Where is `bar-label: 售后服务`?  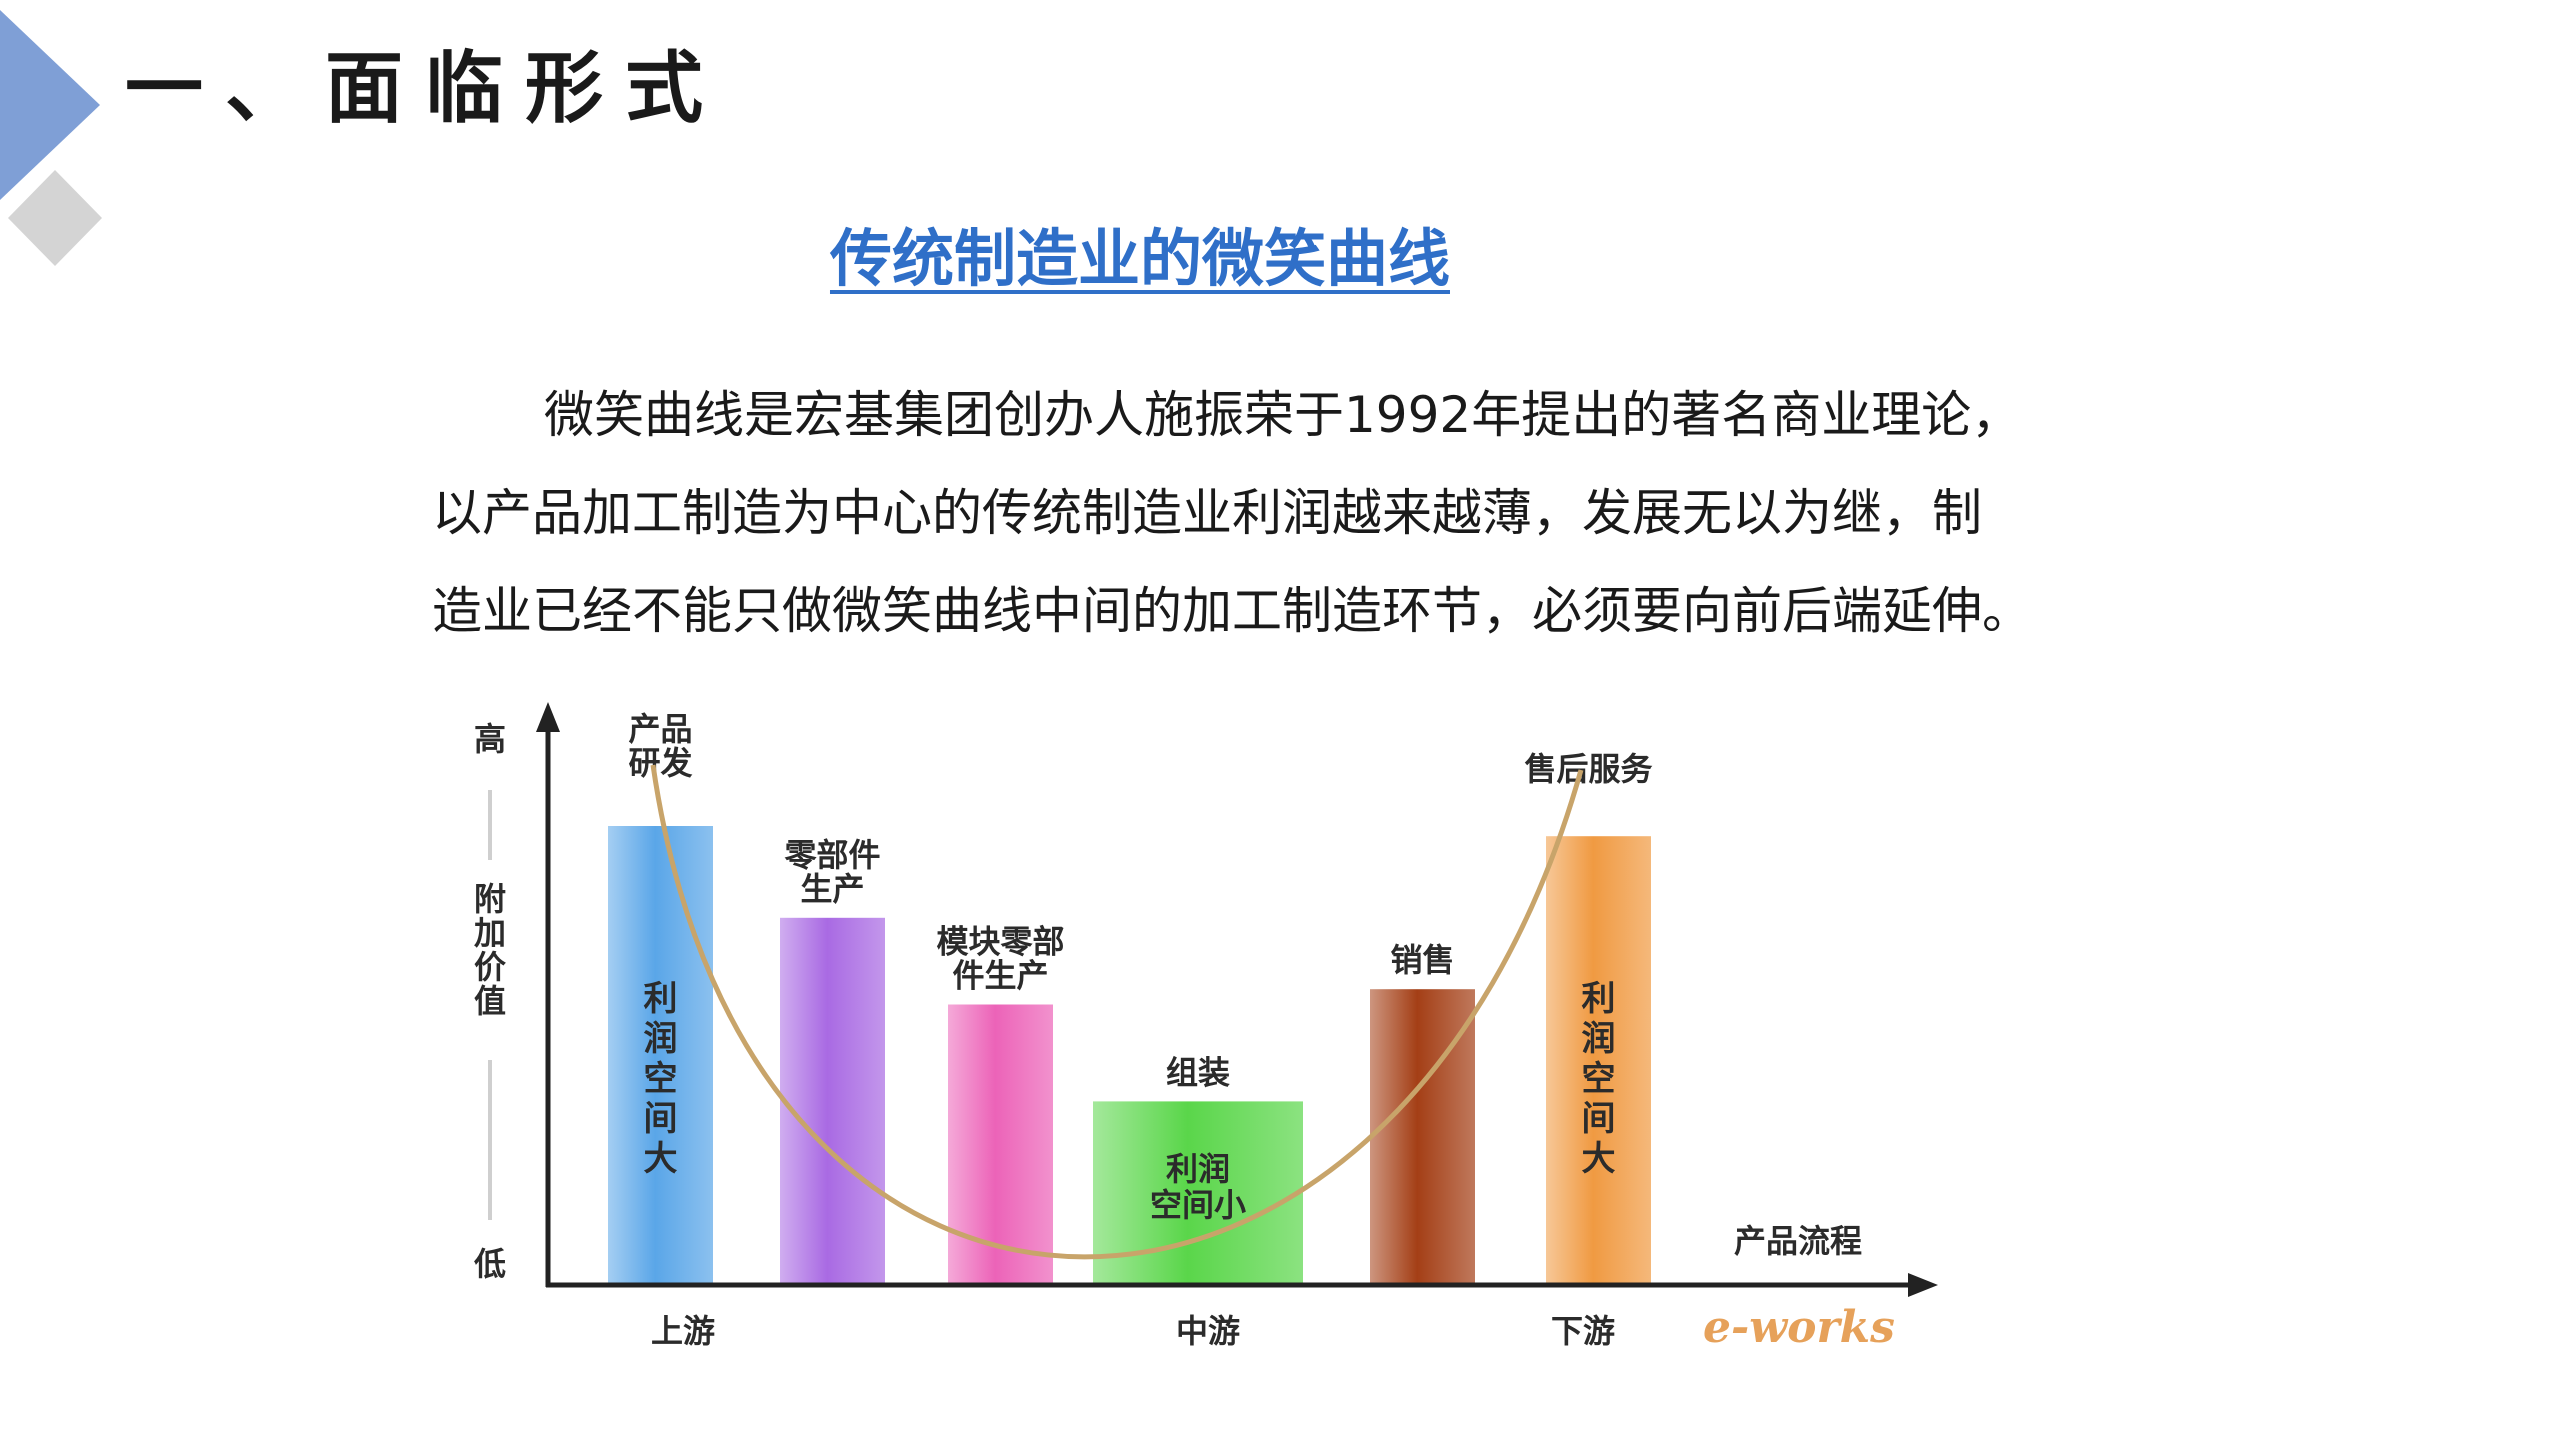 bar-label: 售后服务 is located at coordinates (1588, 769).